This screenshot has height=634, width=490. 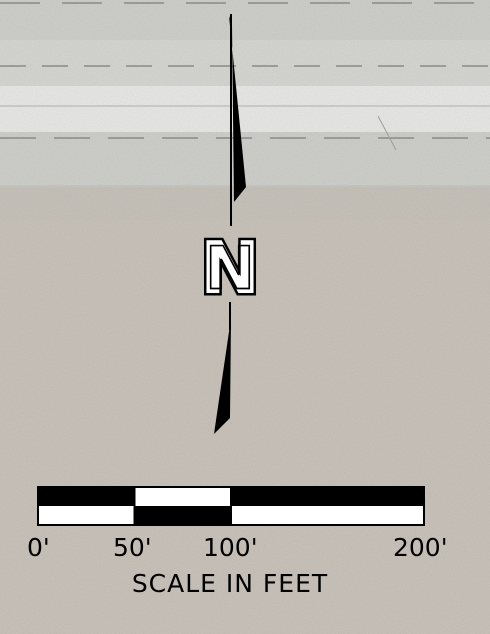 I want to click on scale-tick-label-100: 100', so click(x=230, y=547).